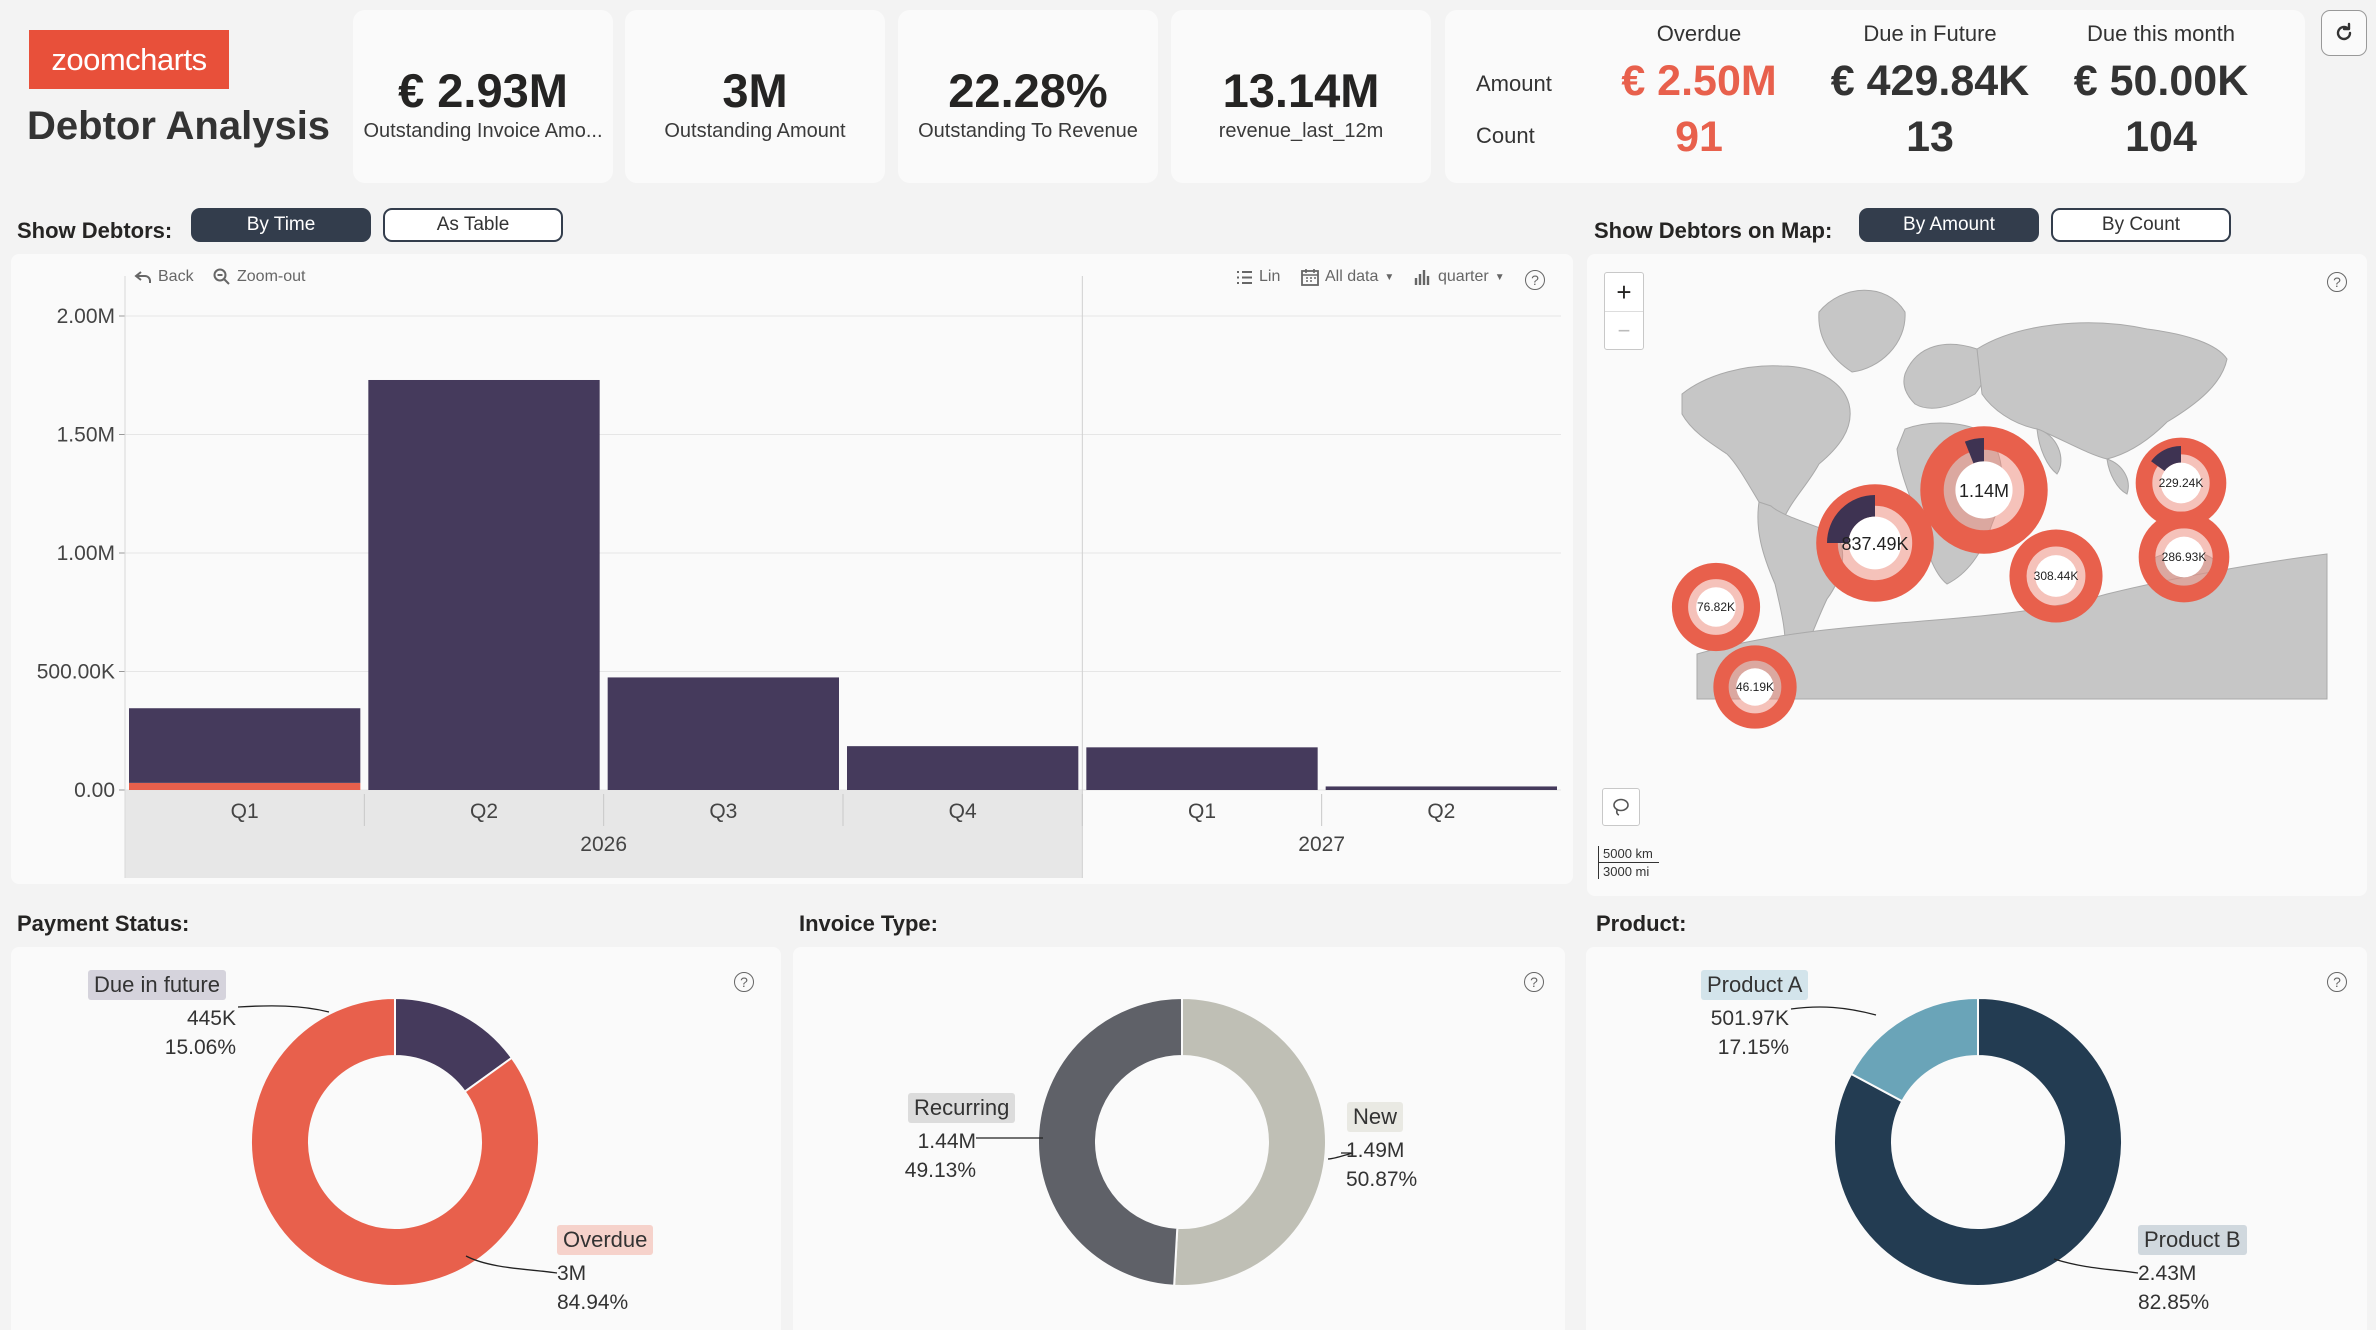  I want to click on amount: 1.49M, so click(1375, 1150).